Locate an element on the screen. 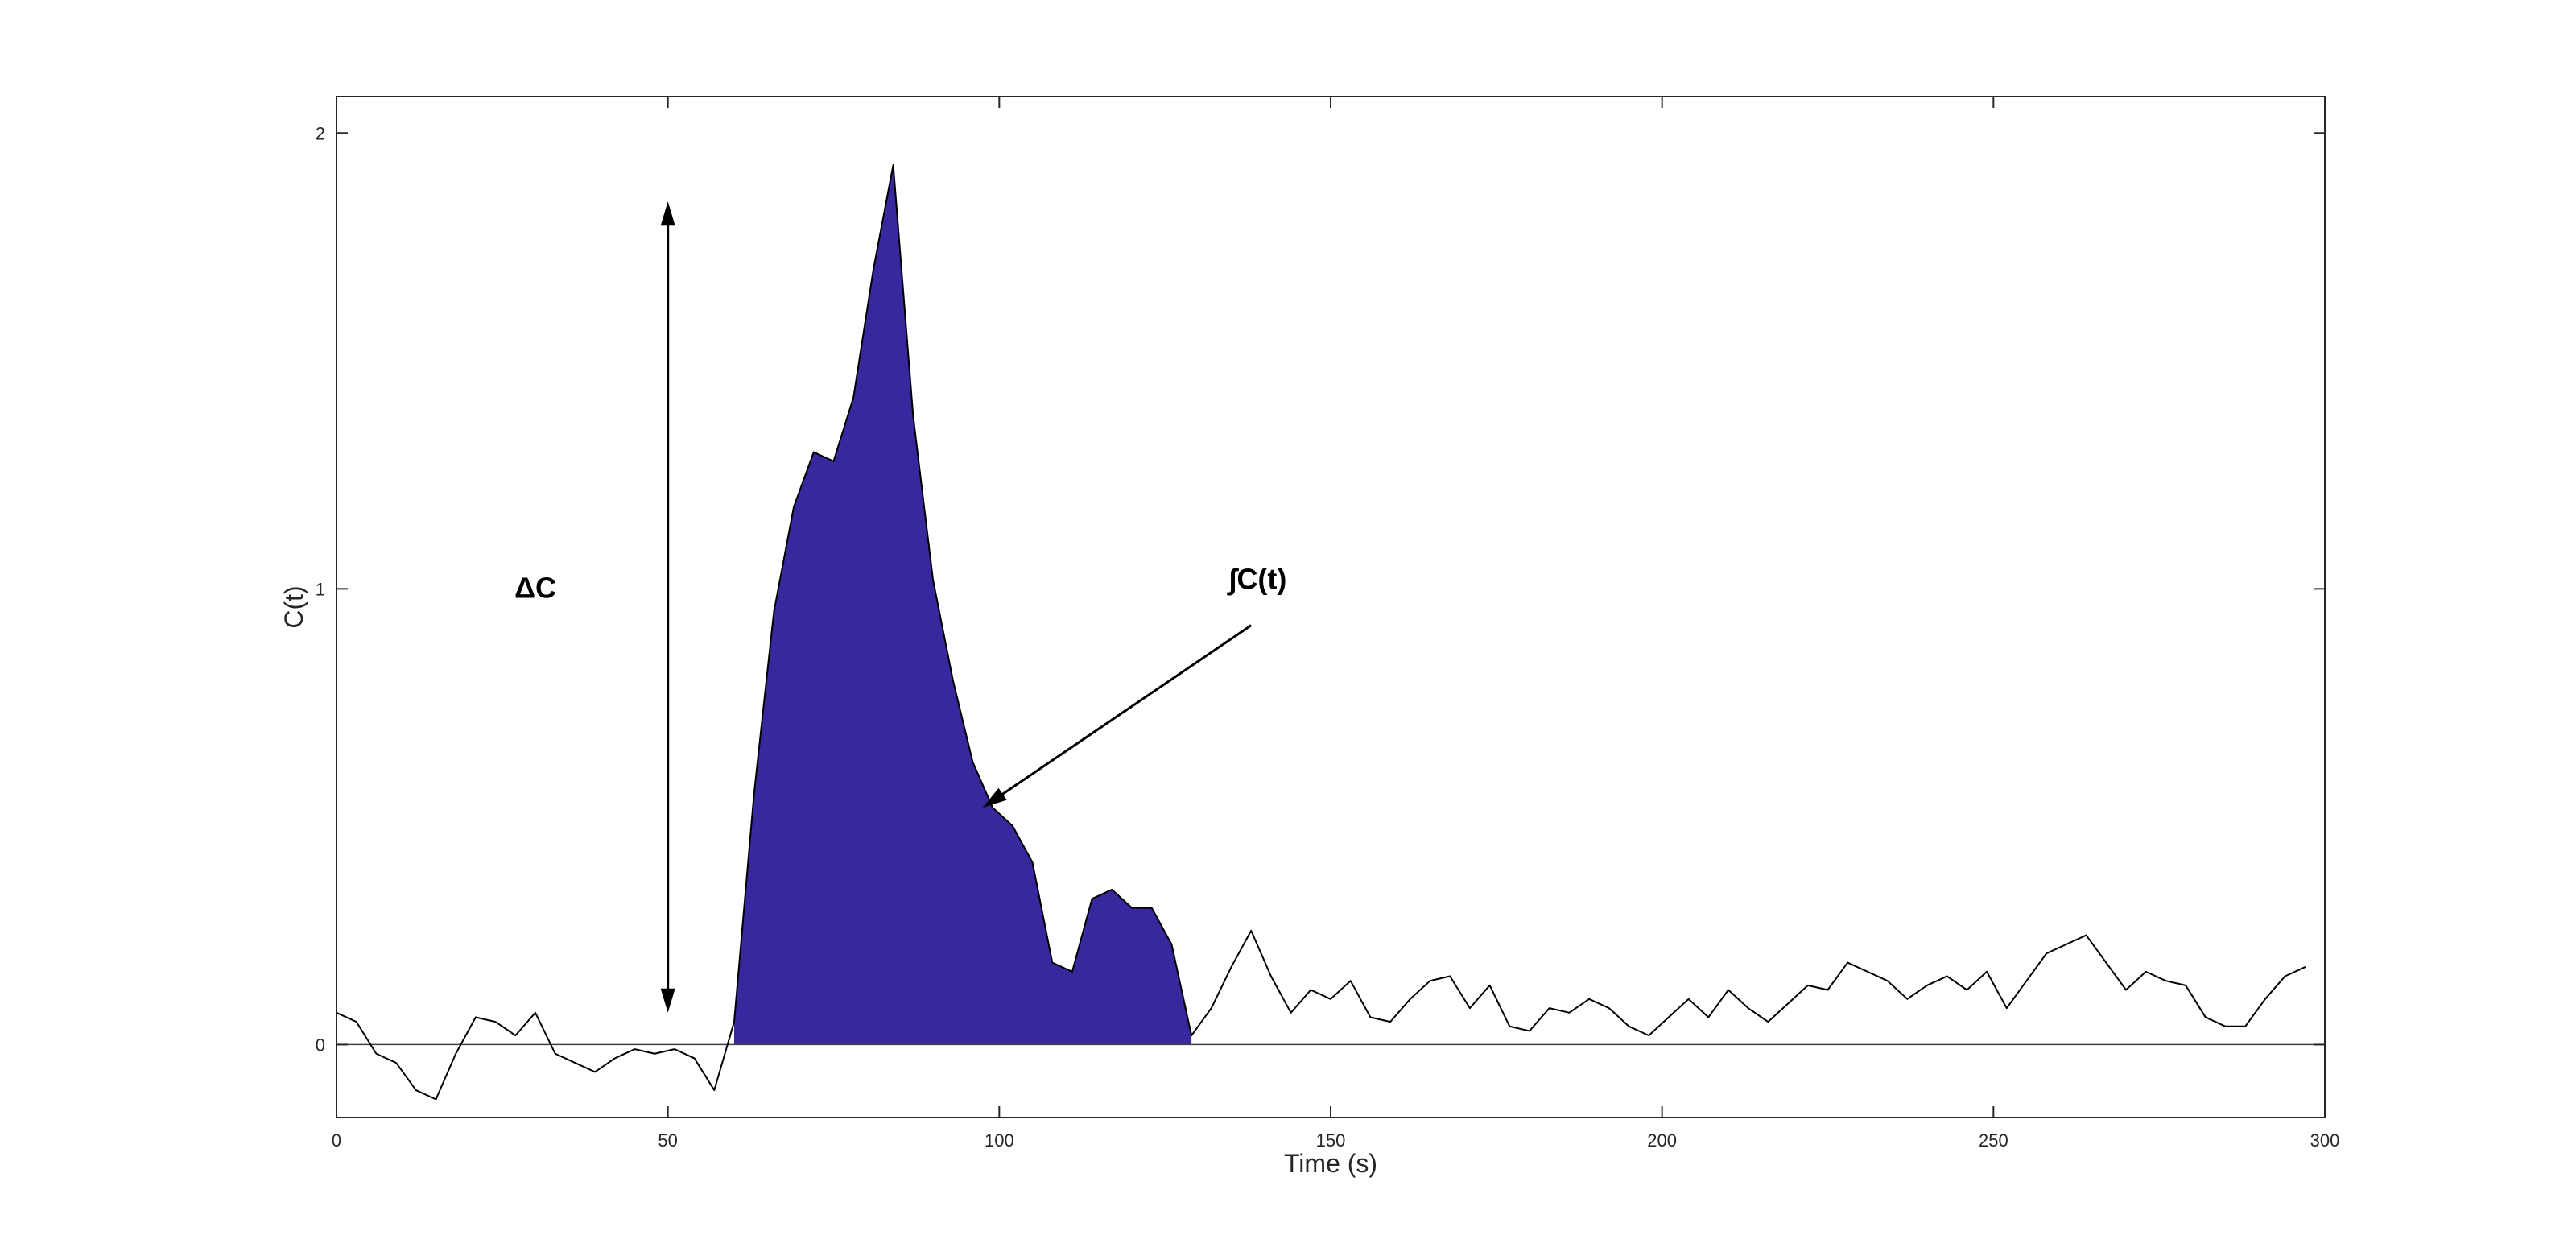 The image size is (2576, 1256). delta-c-label: ΔC is located at coordinates (535, 588).